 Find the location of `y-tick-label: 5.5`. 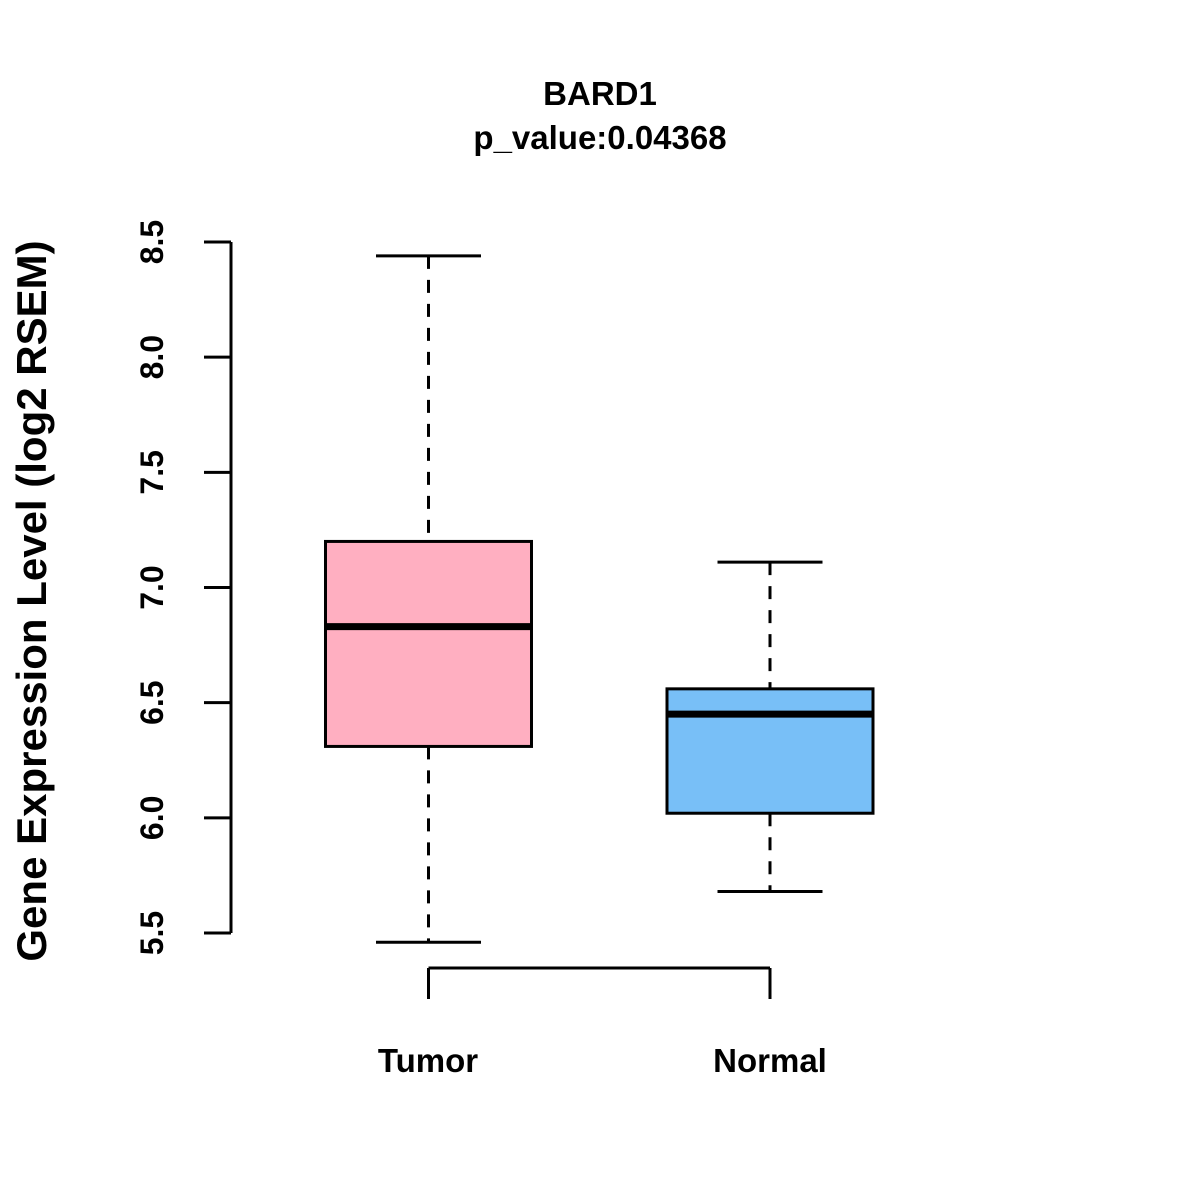

y-tick-label: 5.5 is located at coordinates (152, 933).